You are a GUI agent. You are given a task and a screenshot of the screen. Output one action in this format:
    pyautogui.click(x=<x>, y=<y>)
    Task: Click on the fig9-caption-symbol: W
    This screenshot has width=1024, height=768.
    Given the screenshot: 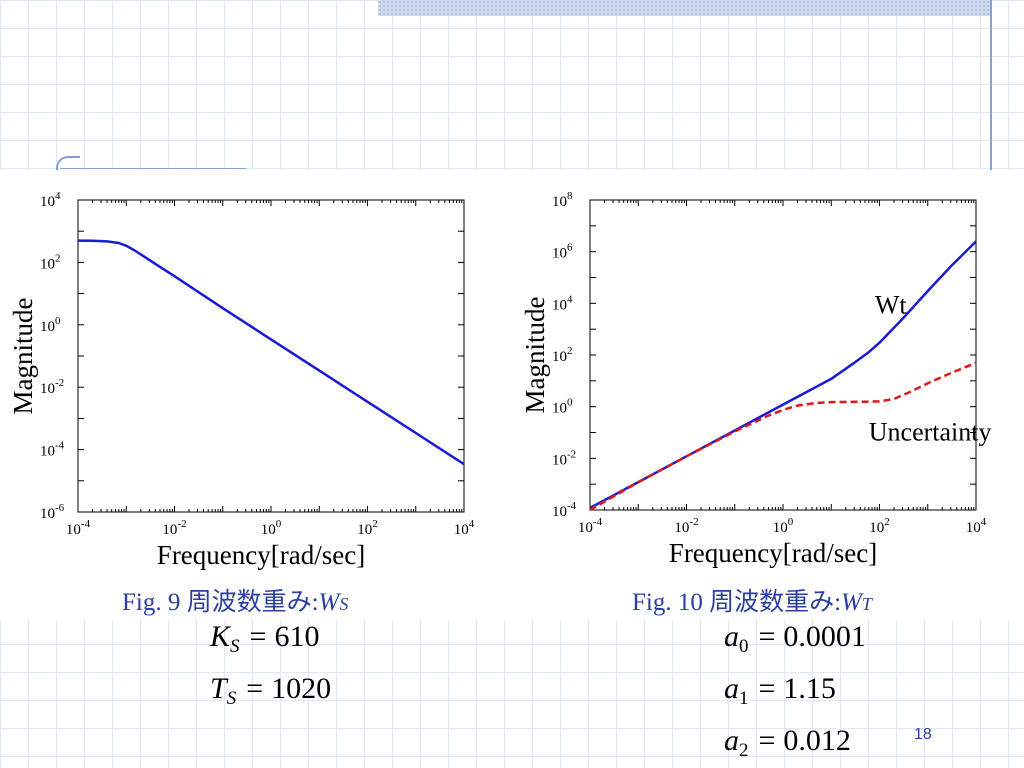 What is the action you would take?
    pyautogui.click(x=329, y=602)
    